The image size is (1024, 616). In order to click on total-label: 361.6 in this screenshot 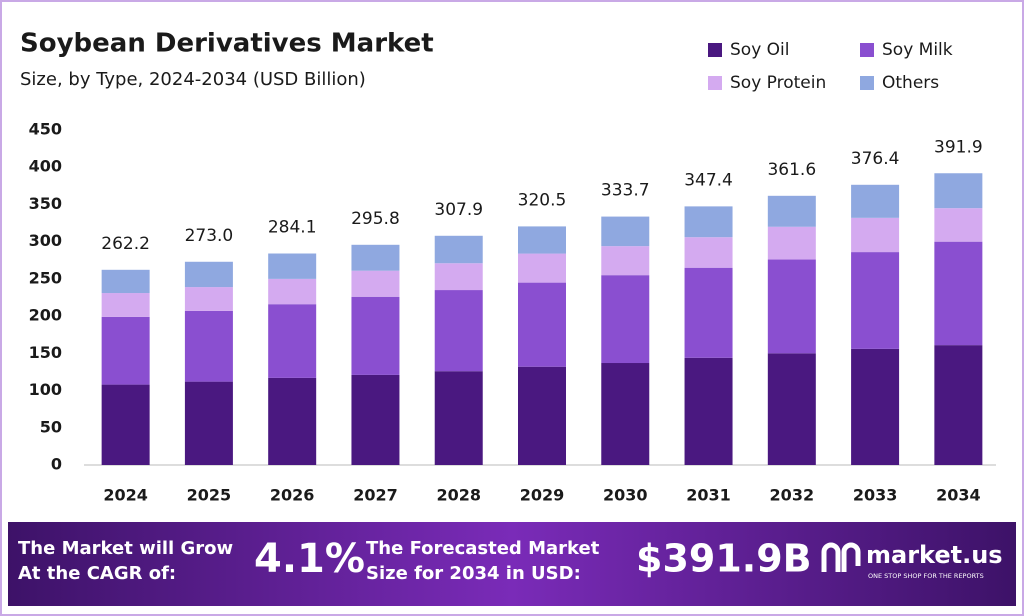, I will do `click(791, 170)`.